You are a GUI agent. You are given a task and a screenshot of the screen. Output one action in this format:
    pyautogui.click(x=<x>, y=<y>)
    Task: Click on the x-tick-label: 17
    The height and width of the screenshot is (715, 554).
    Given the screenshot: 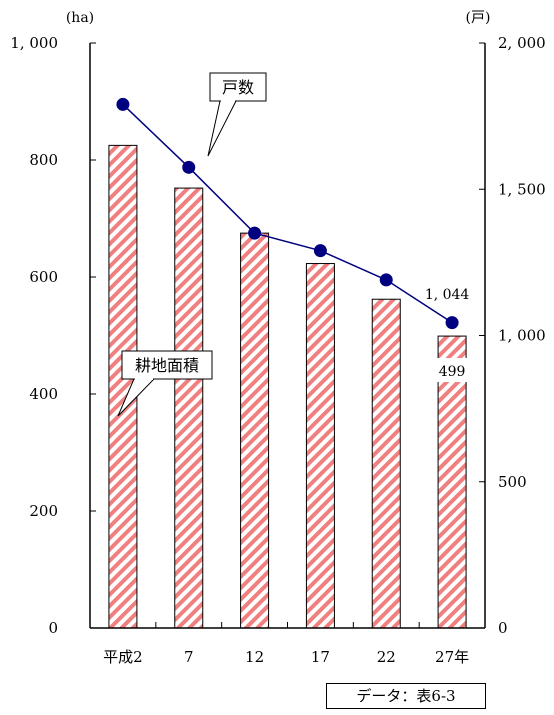 What is the action you would take?
    pyautogui.click(x=320, y=657)
    